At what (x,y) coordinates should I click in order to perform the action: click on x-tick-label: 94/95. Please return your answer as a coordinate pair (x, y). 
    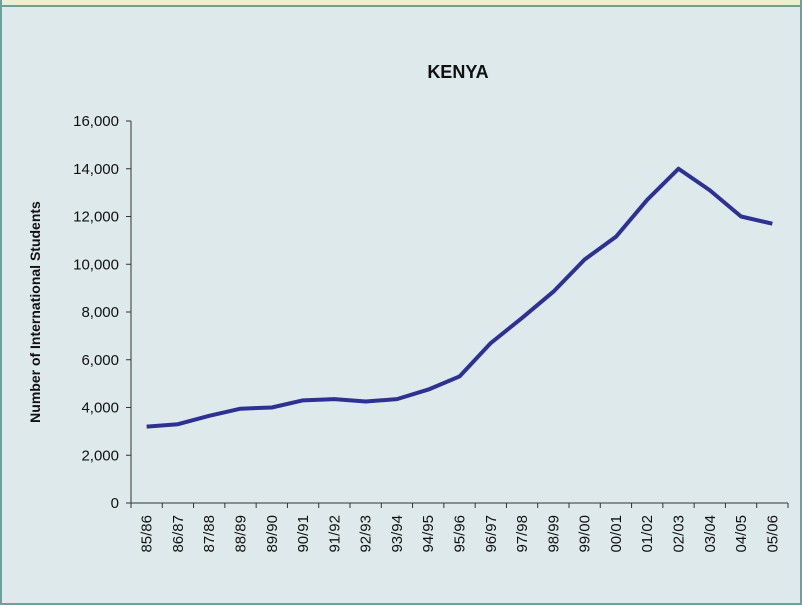
    Looking at the image, I should click on (428, 534).